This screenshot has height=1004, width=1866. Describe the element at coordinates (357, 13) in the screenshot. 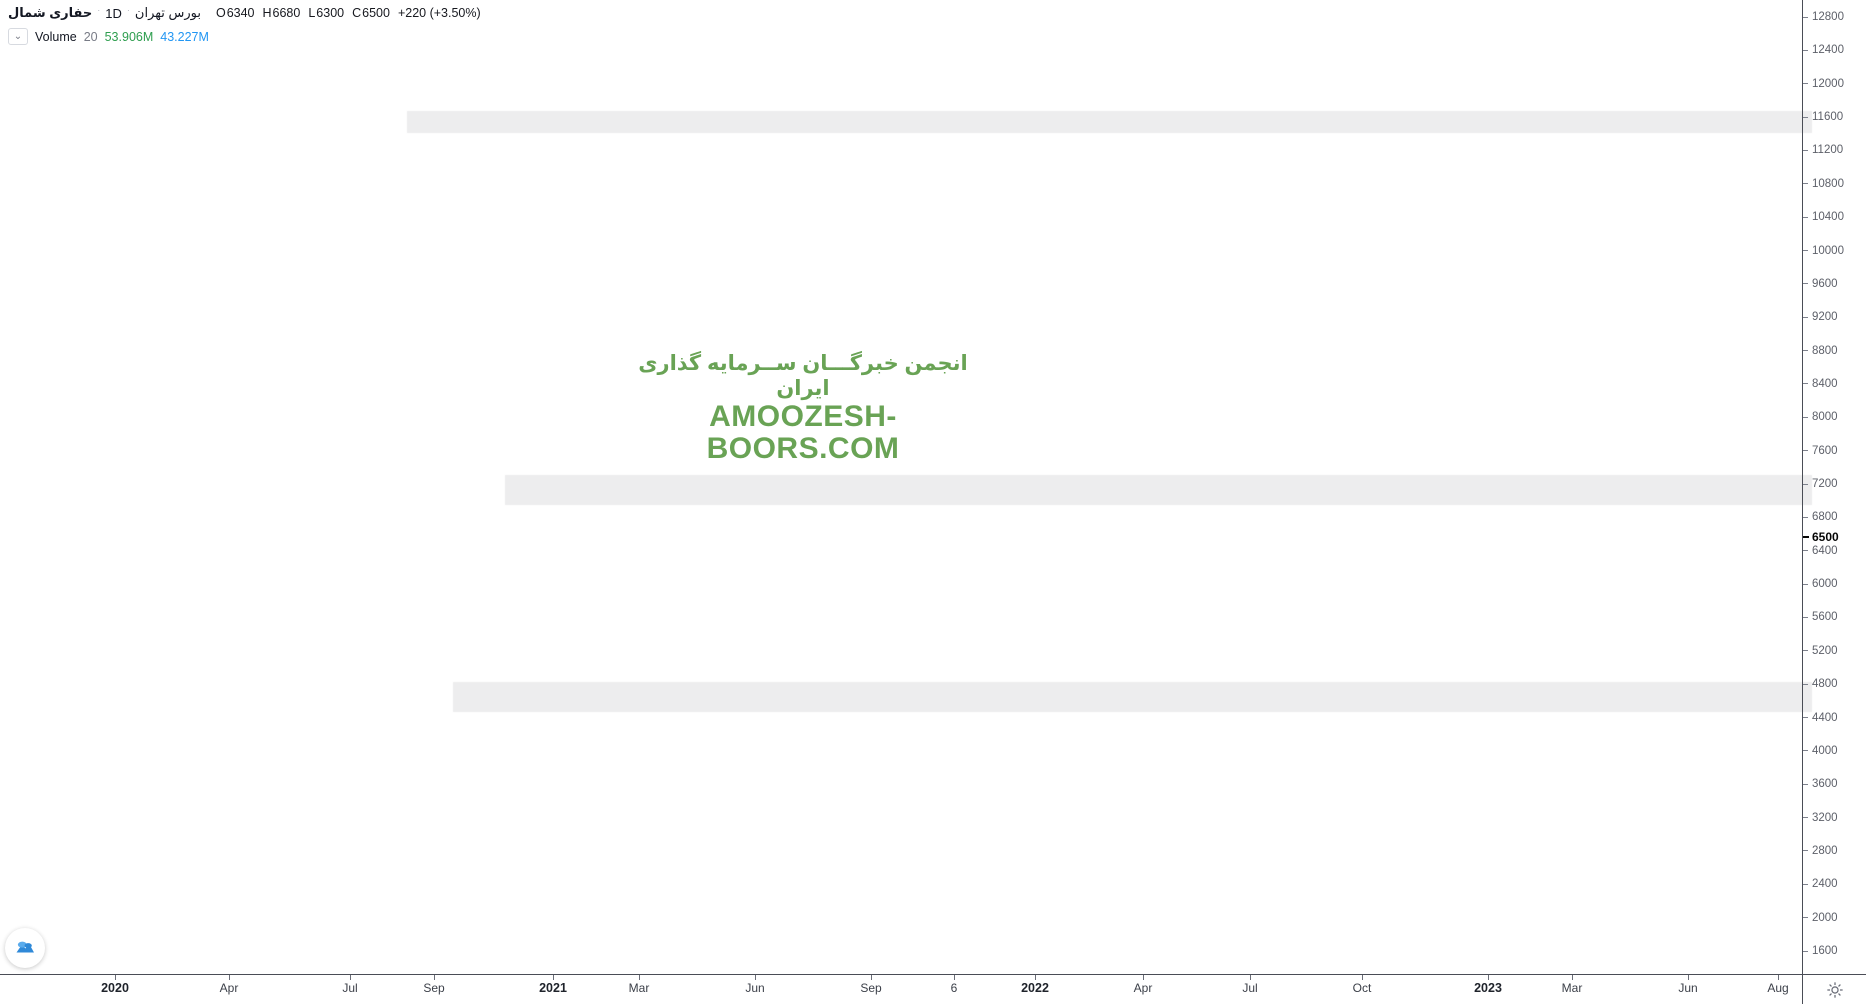

I see `close-label: C` at that location.